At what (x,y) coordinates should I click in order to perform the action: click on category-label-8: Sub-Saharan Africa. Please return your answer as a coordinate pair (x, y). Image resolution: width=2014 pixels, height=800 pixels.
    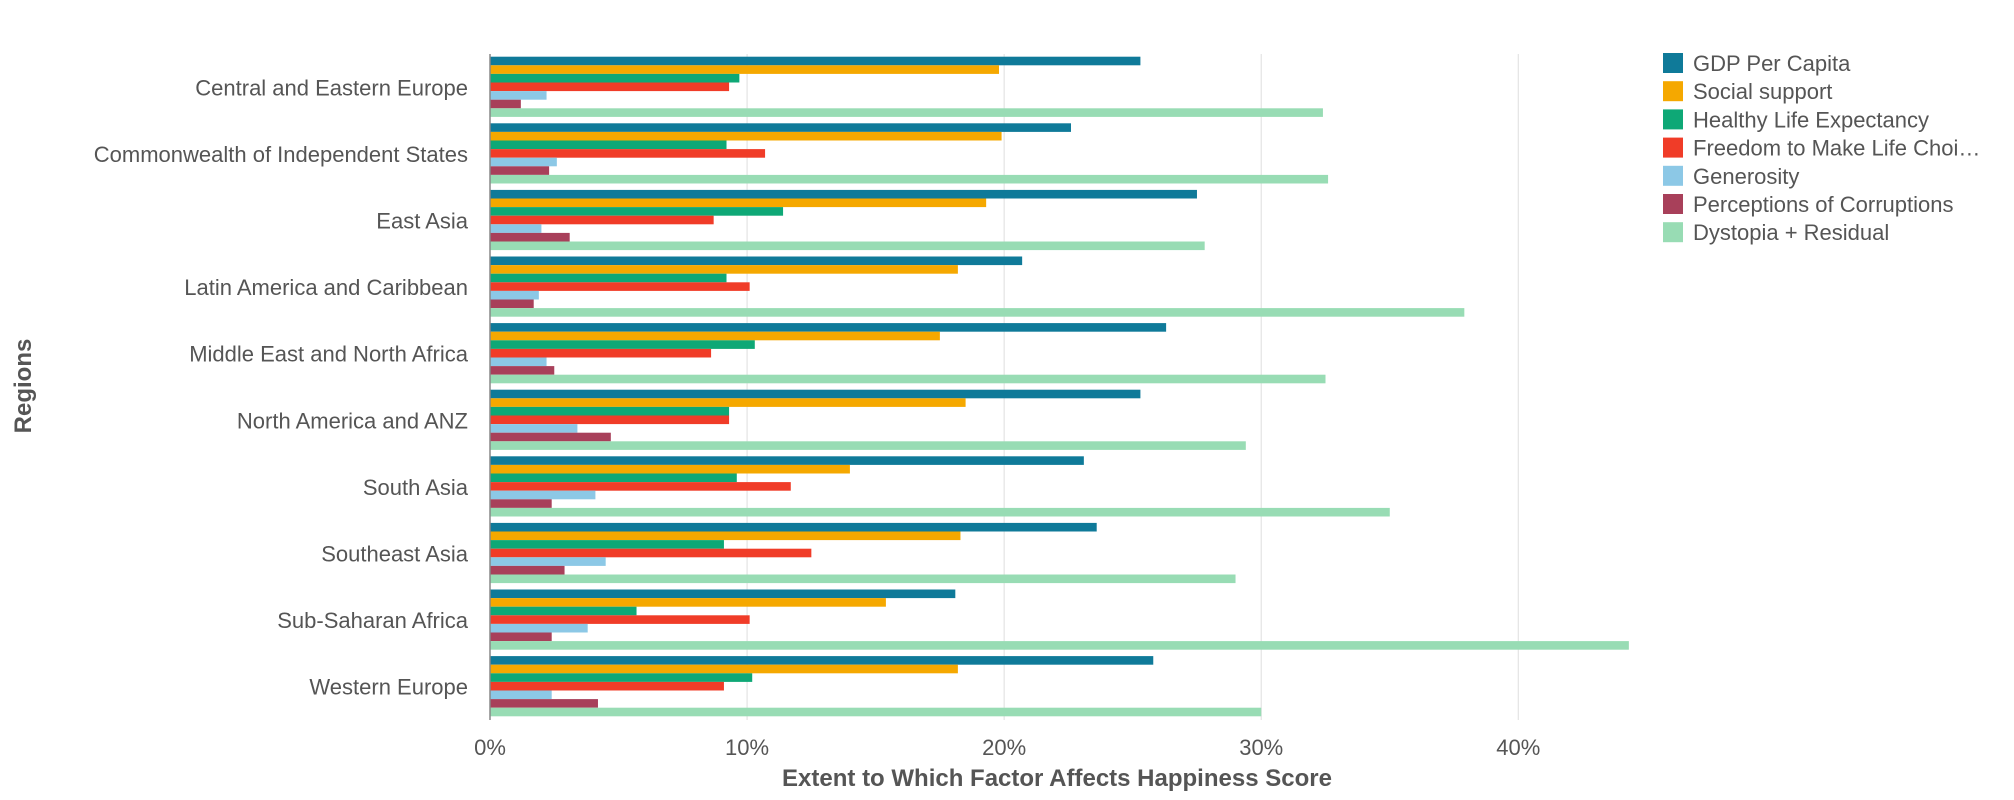
    Looking at the image, I should click on (373, 620).